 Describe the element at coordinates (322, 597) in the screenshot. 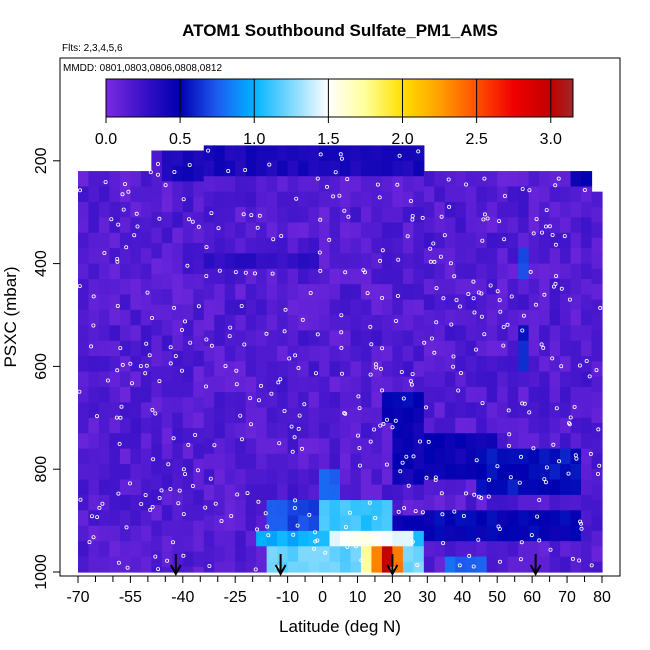

I see `x-tick-label: 0` at that location.